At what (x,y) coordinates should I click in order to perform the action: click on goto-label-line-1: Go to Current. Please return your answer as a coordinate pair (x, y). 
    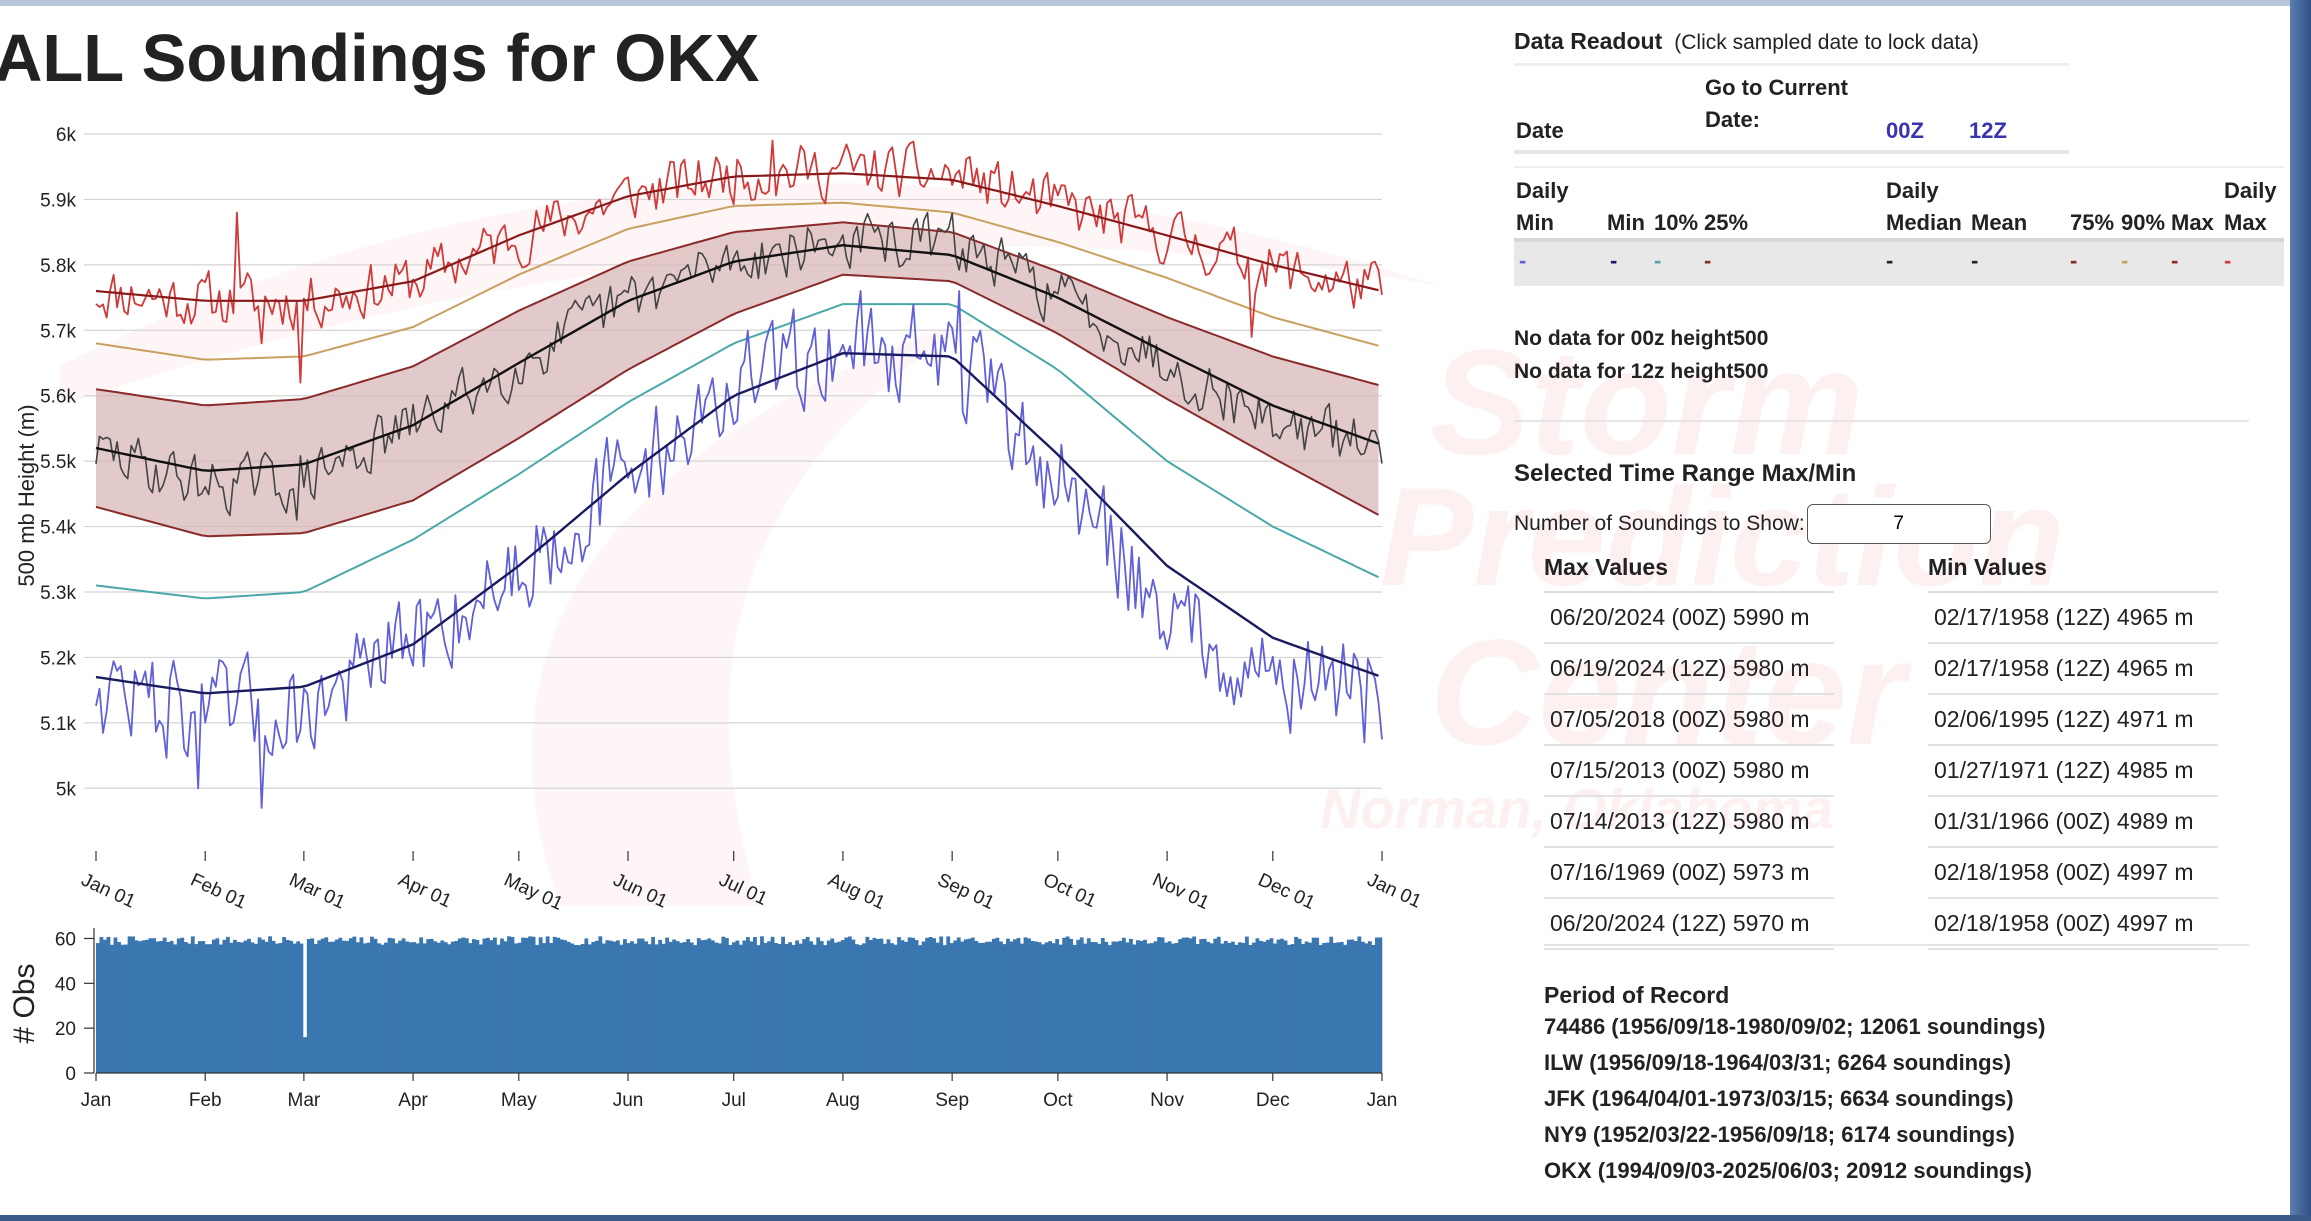
    Looking at the image, I should click on (1776, 87).